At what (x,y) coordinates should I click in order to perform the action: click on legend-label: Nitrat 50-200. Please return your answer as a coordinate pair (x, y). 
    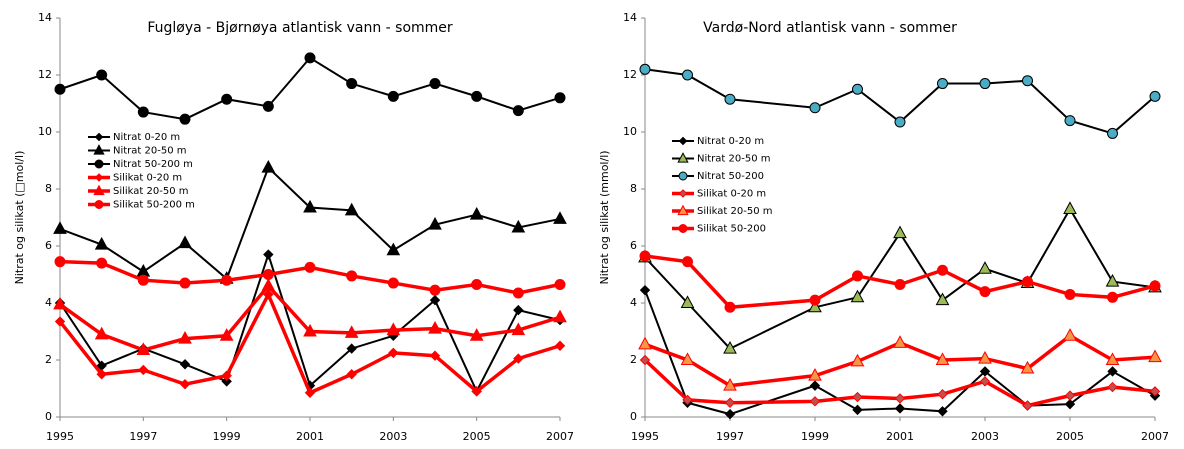
    Looking at the image, I should click on (730, 176).